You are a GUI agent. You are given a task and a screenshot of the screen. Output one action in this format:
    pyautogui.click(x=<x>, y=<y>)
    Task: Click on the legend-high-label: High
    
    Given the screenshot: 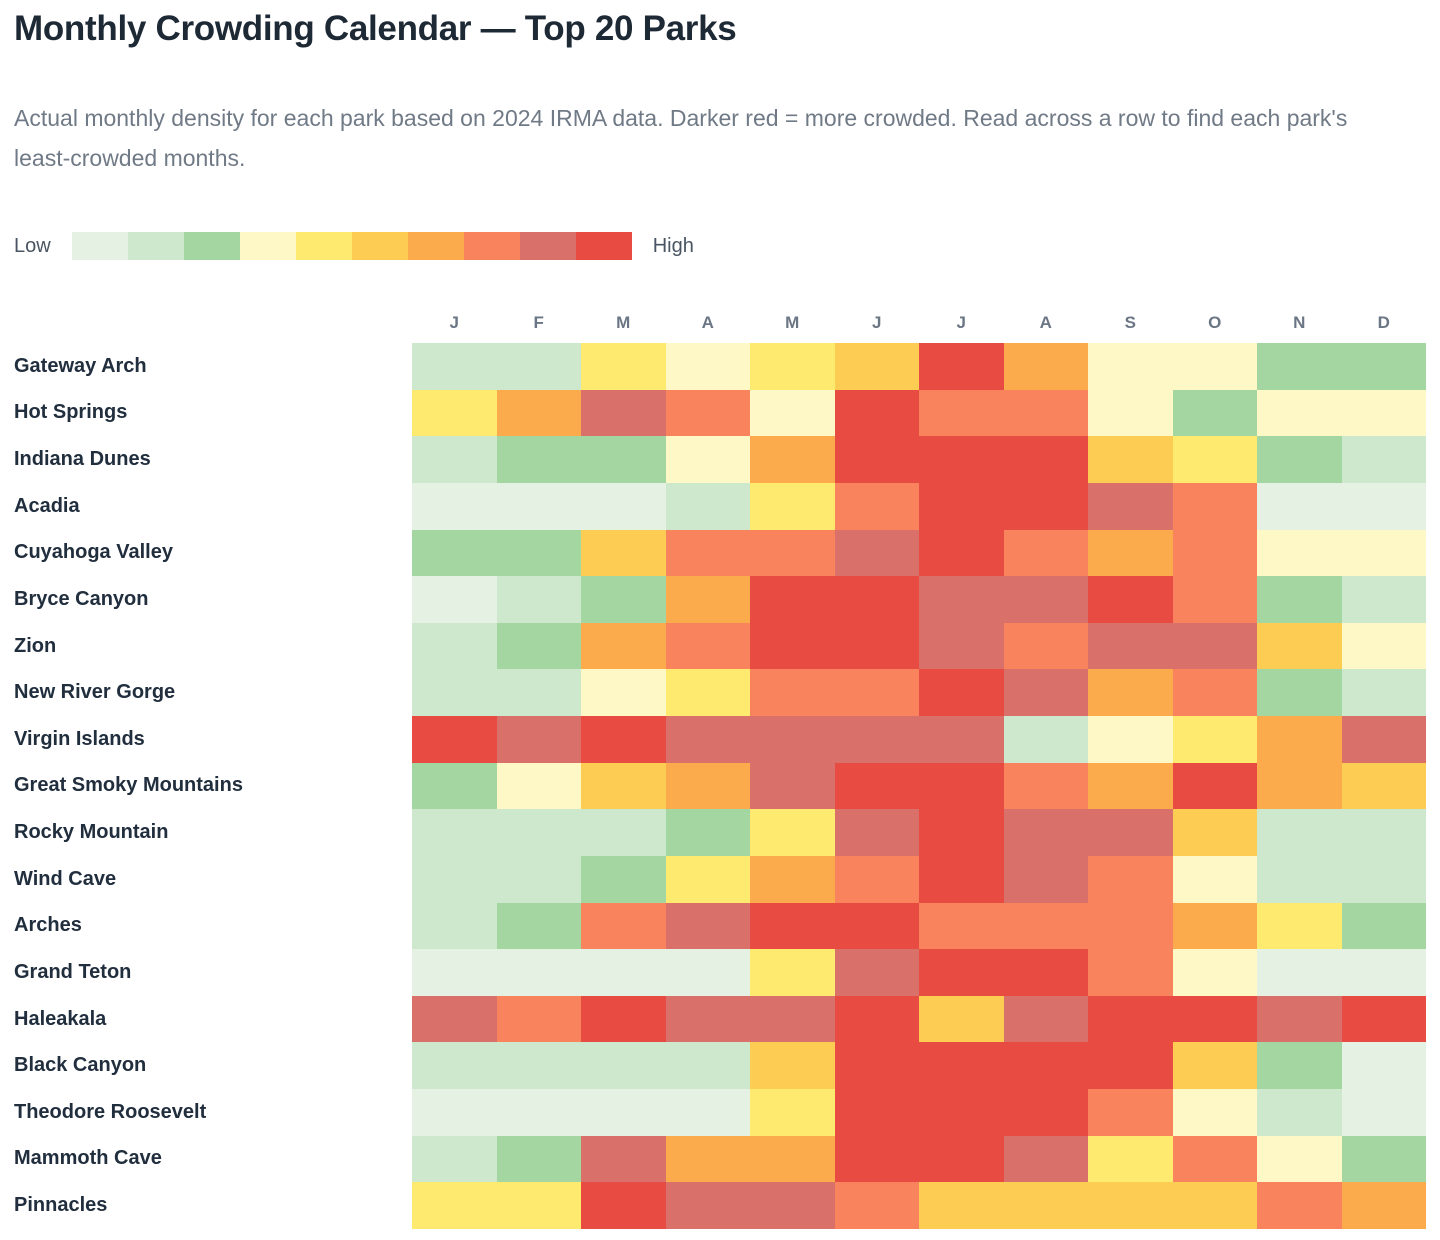 What is the action you would take?
    pyautogui.click(x=673, y=245)
    